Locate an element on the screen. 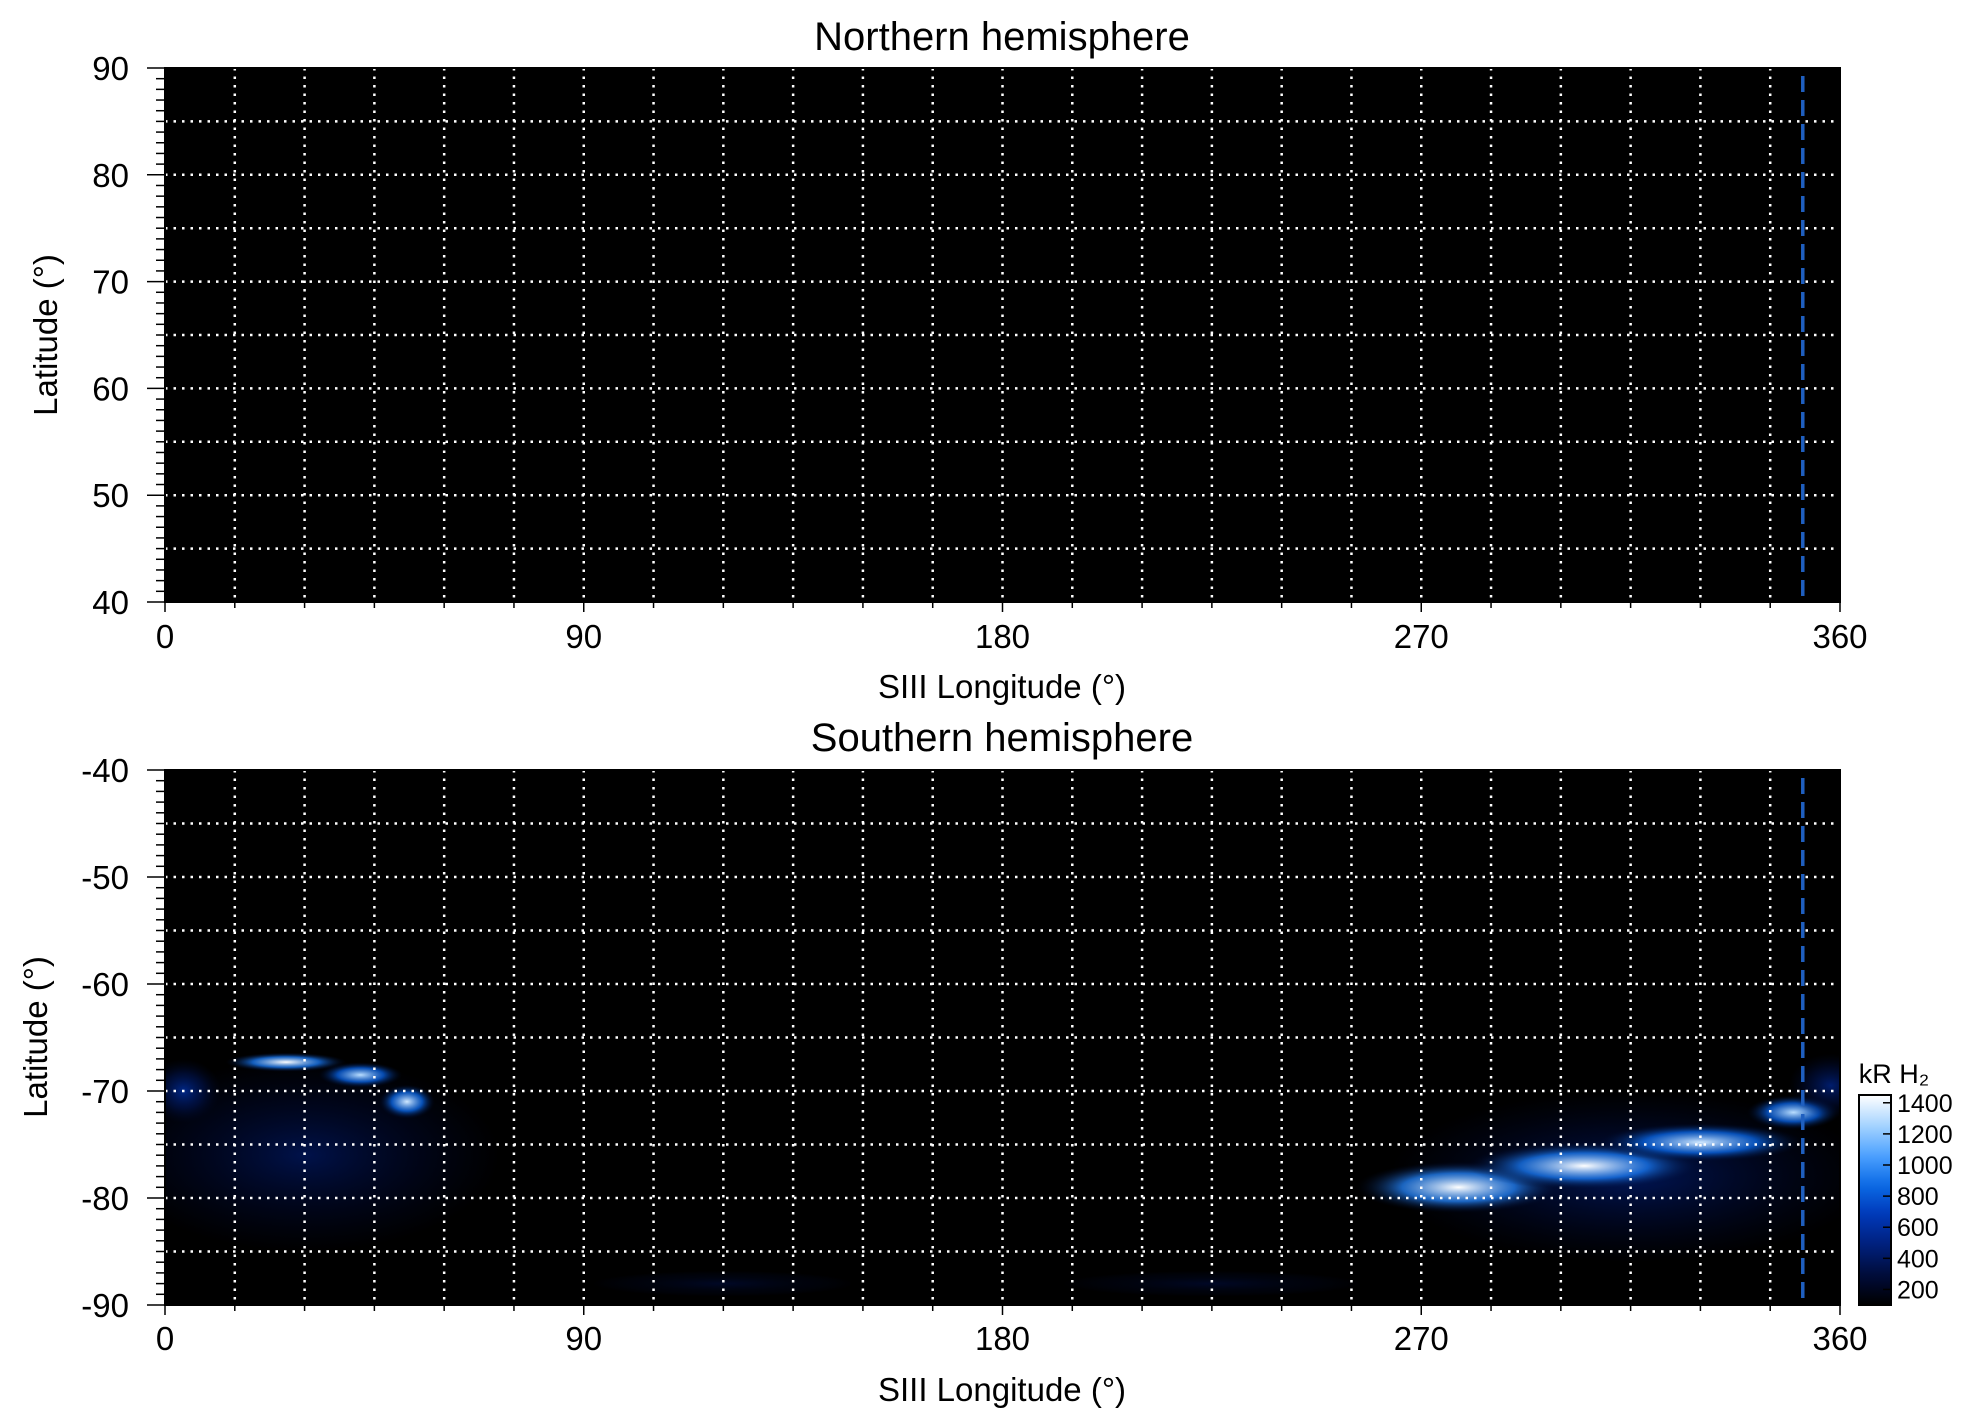  y-tick-label: 70 is located at coordinates (110, 282).